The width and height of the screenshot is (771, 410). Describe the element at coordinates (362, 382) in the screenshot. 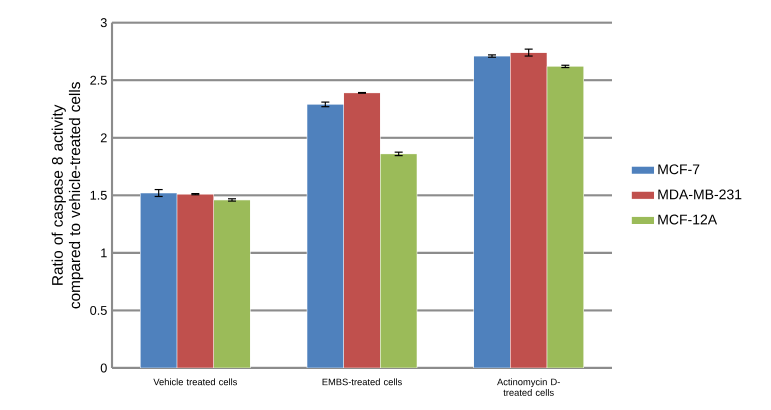

I see `x-tick-label: EMBS-treated cells` at that location.